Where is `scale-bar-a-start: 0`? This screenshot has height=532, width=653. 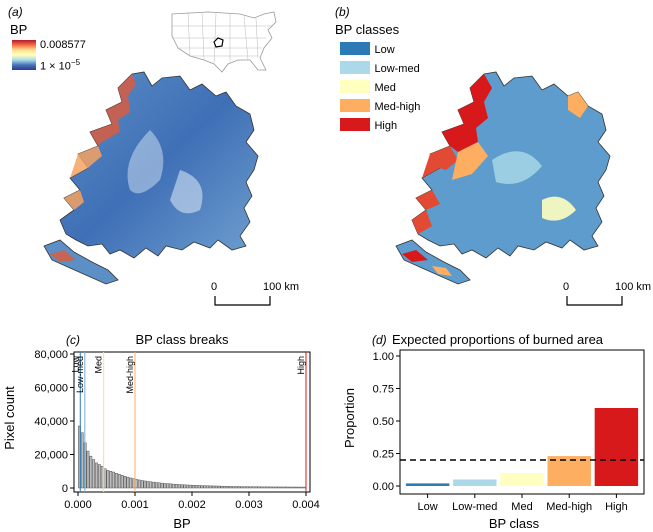
scale-bar-a-start: 0 is located at coordinates (214, 287).